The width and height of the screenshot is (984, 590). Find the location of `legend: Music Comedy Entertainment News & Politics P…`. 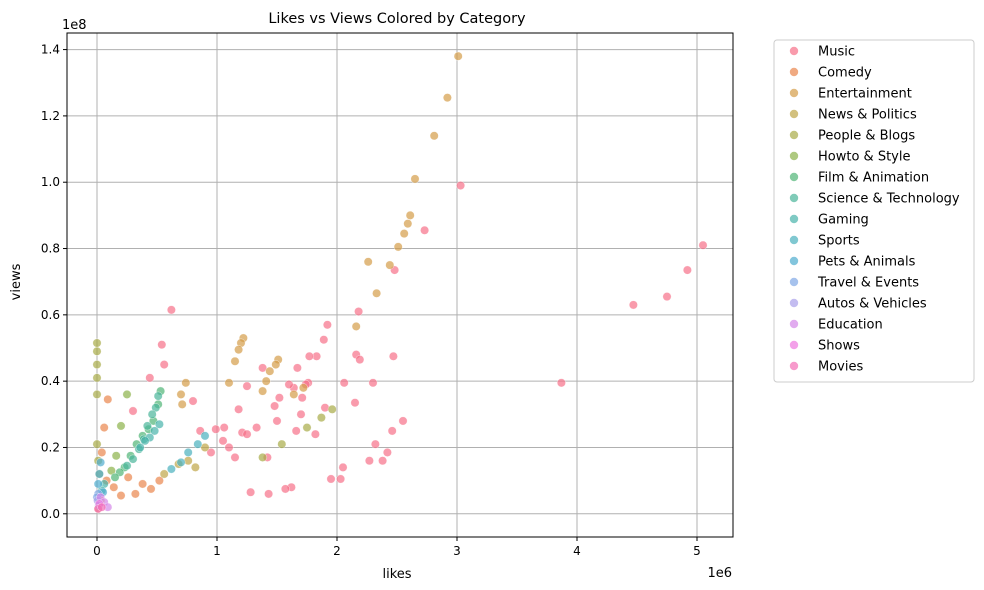

legend: Music Comedy Entertainment News & Politics P… is located at coordinates (874, 211).